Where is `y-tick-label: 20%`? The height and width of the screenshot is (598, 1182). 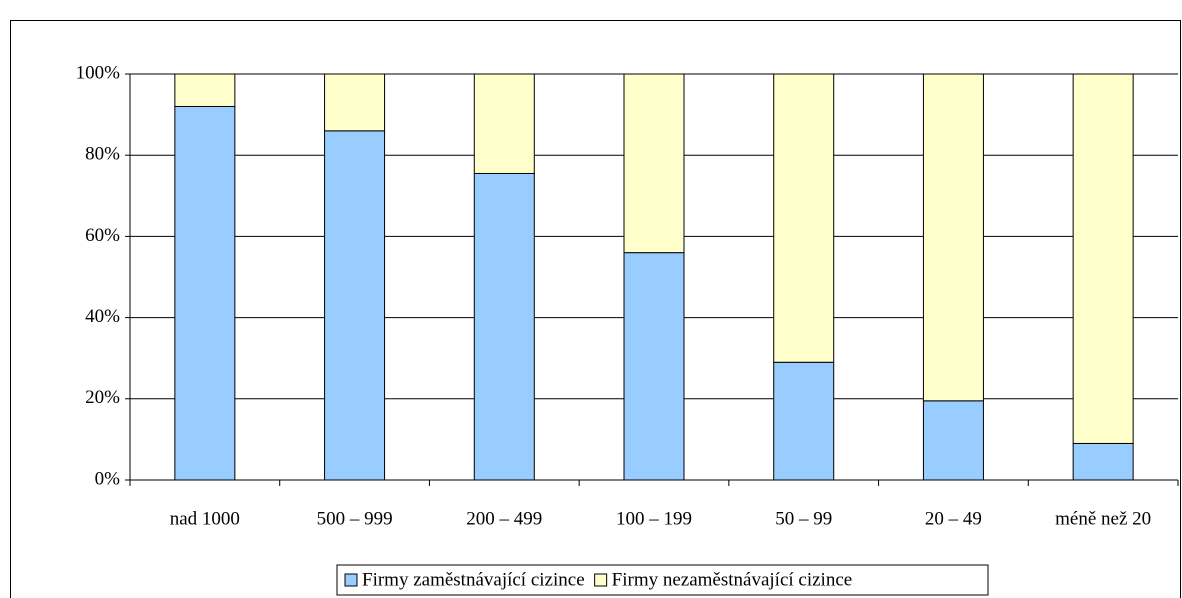 y-tick-label: 20% is located at coordinates (102, 397).